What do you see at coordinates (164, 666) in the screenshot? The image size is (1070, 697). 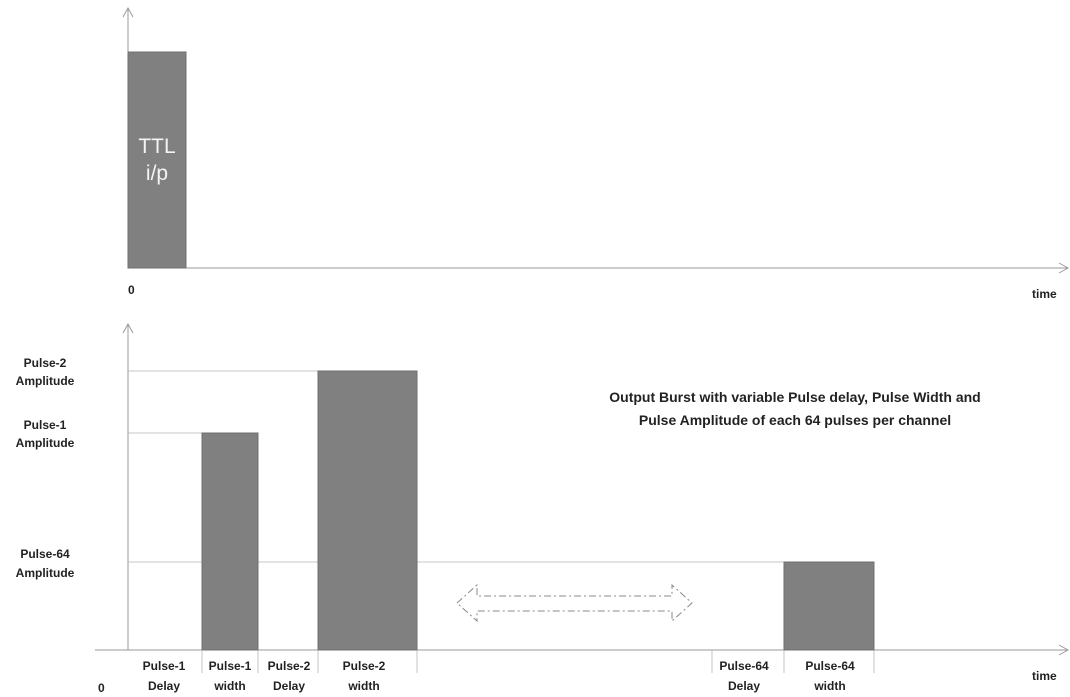 I see `pulse-1-delay-label-line1: Pulse-1` at bounding box center [164, 666].